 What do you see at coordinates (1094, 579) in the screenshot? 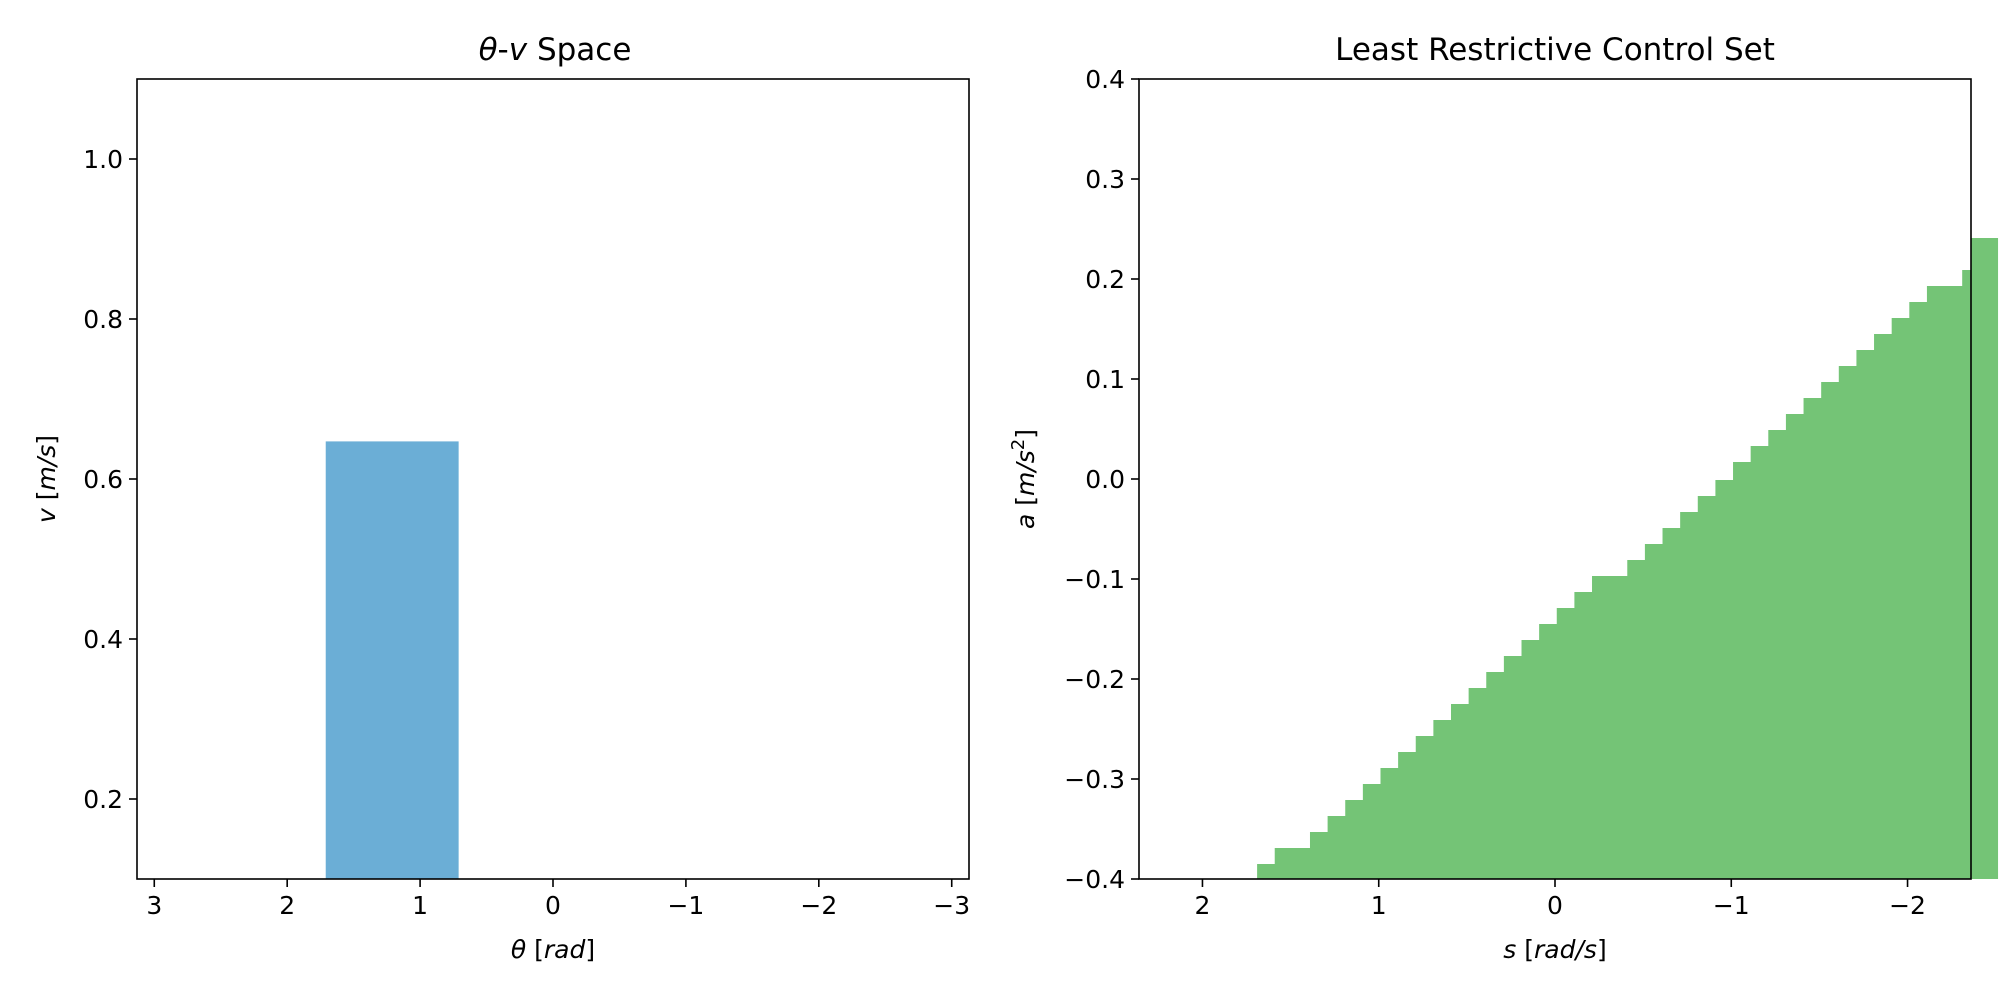
I see `y-tick-label: −0.1` at bounding box center [1094, 579].